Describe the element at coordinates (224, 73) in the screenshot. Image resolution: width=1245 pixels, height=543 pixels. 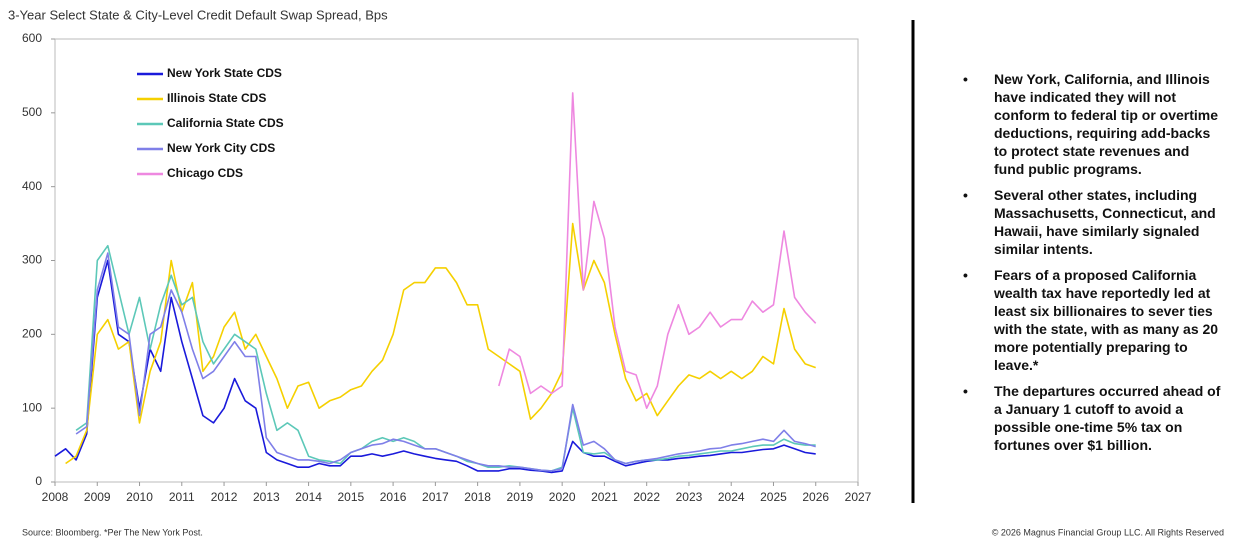
I see `legend-label: New York State CDS` at that location.